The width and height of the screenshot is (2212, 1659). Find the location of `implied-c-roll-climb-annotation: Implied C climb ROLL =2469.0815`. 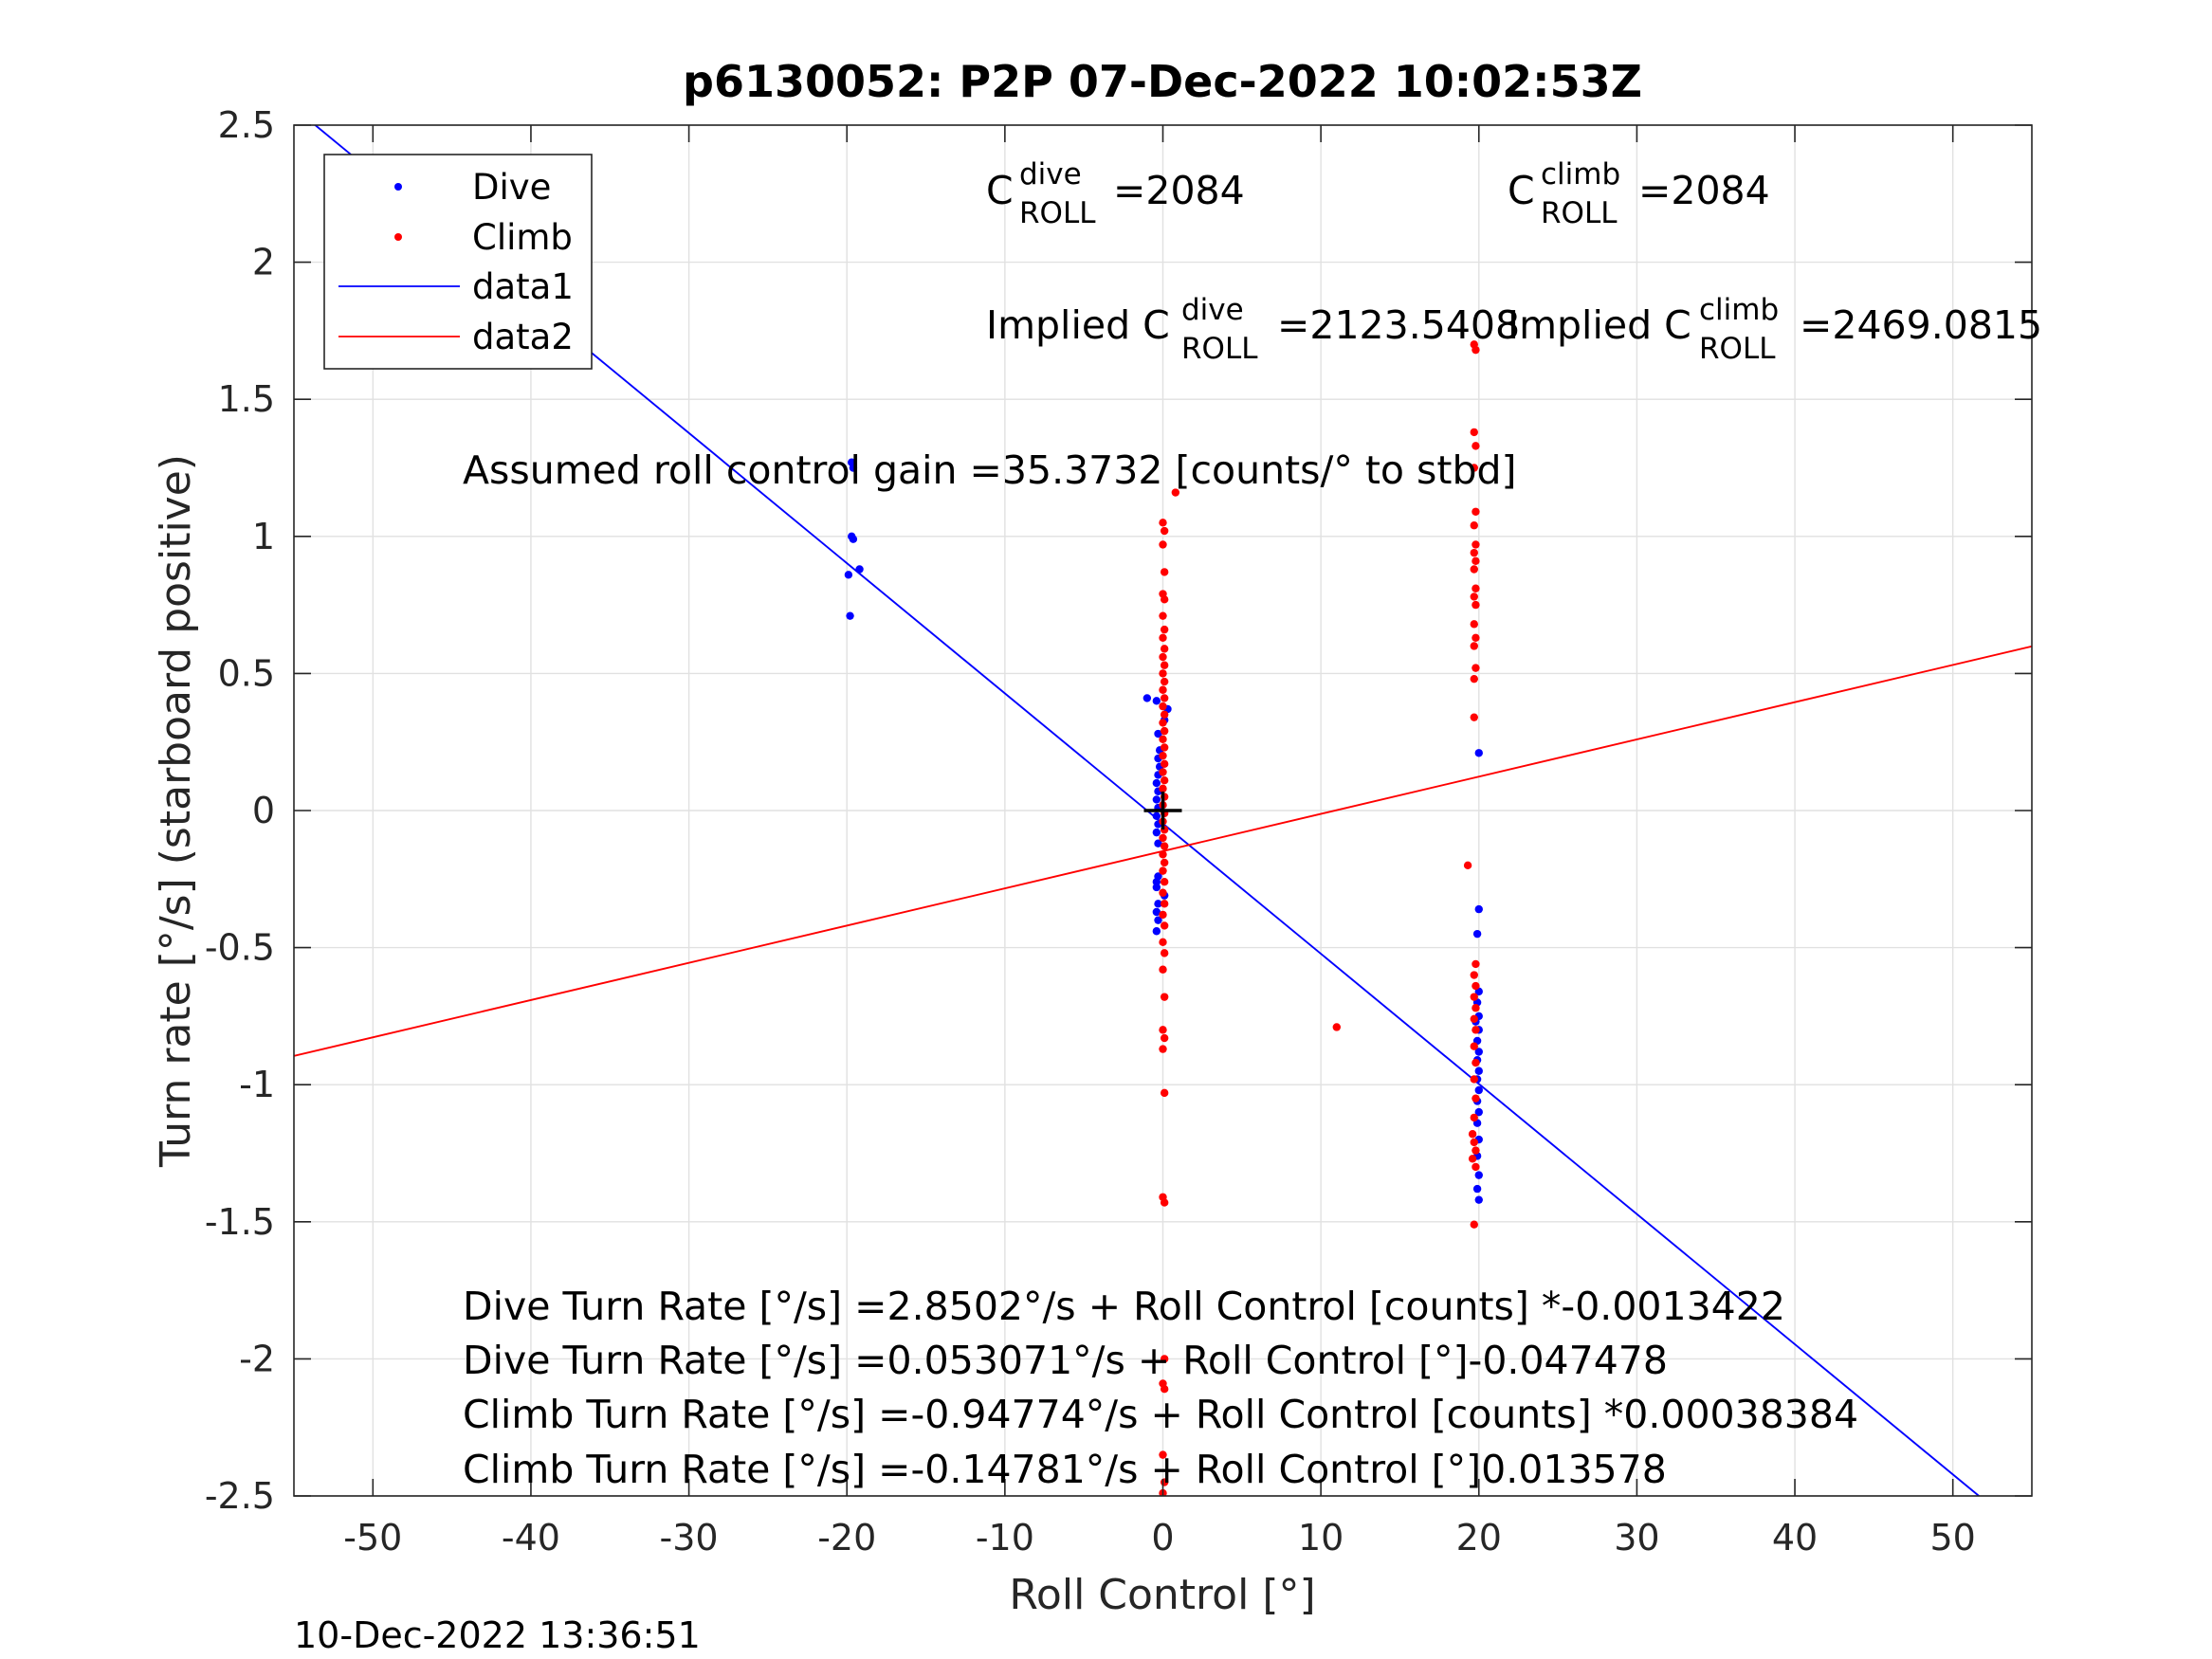

implied-c-roll-climb-annotation: Implied C climb ROLL =2469.0815 is located at coordinates (1775, 329).